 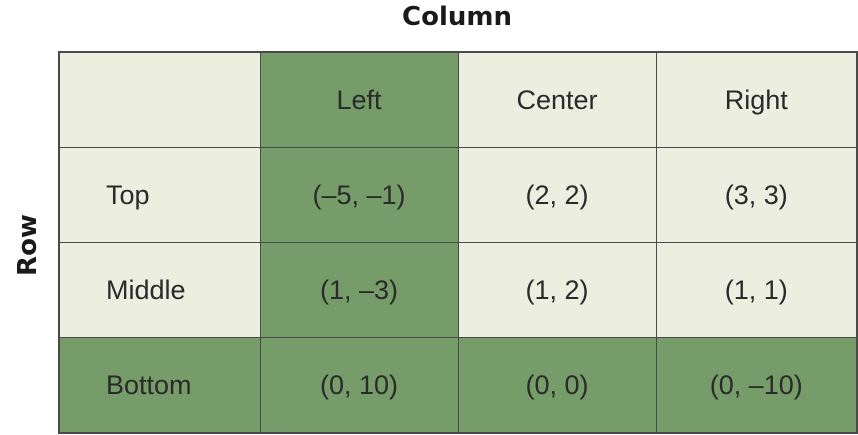 What do you see at coordinates (28, 245) in the screenshot?
I see `row-player-label: Row` at bounding box center [28, 245].